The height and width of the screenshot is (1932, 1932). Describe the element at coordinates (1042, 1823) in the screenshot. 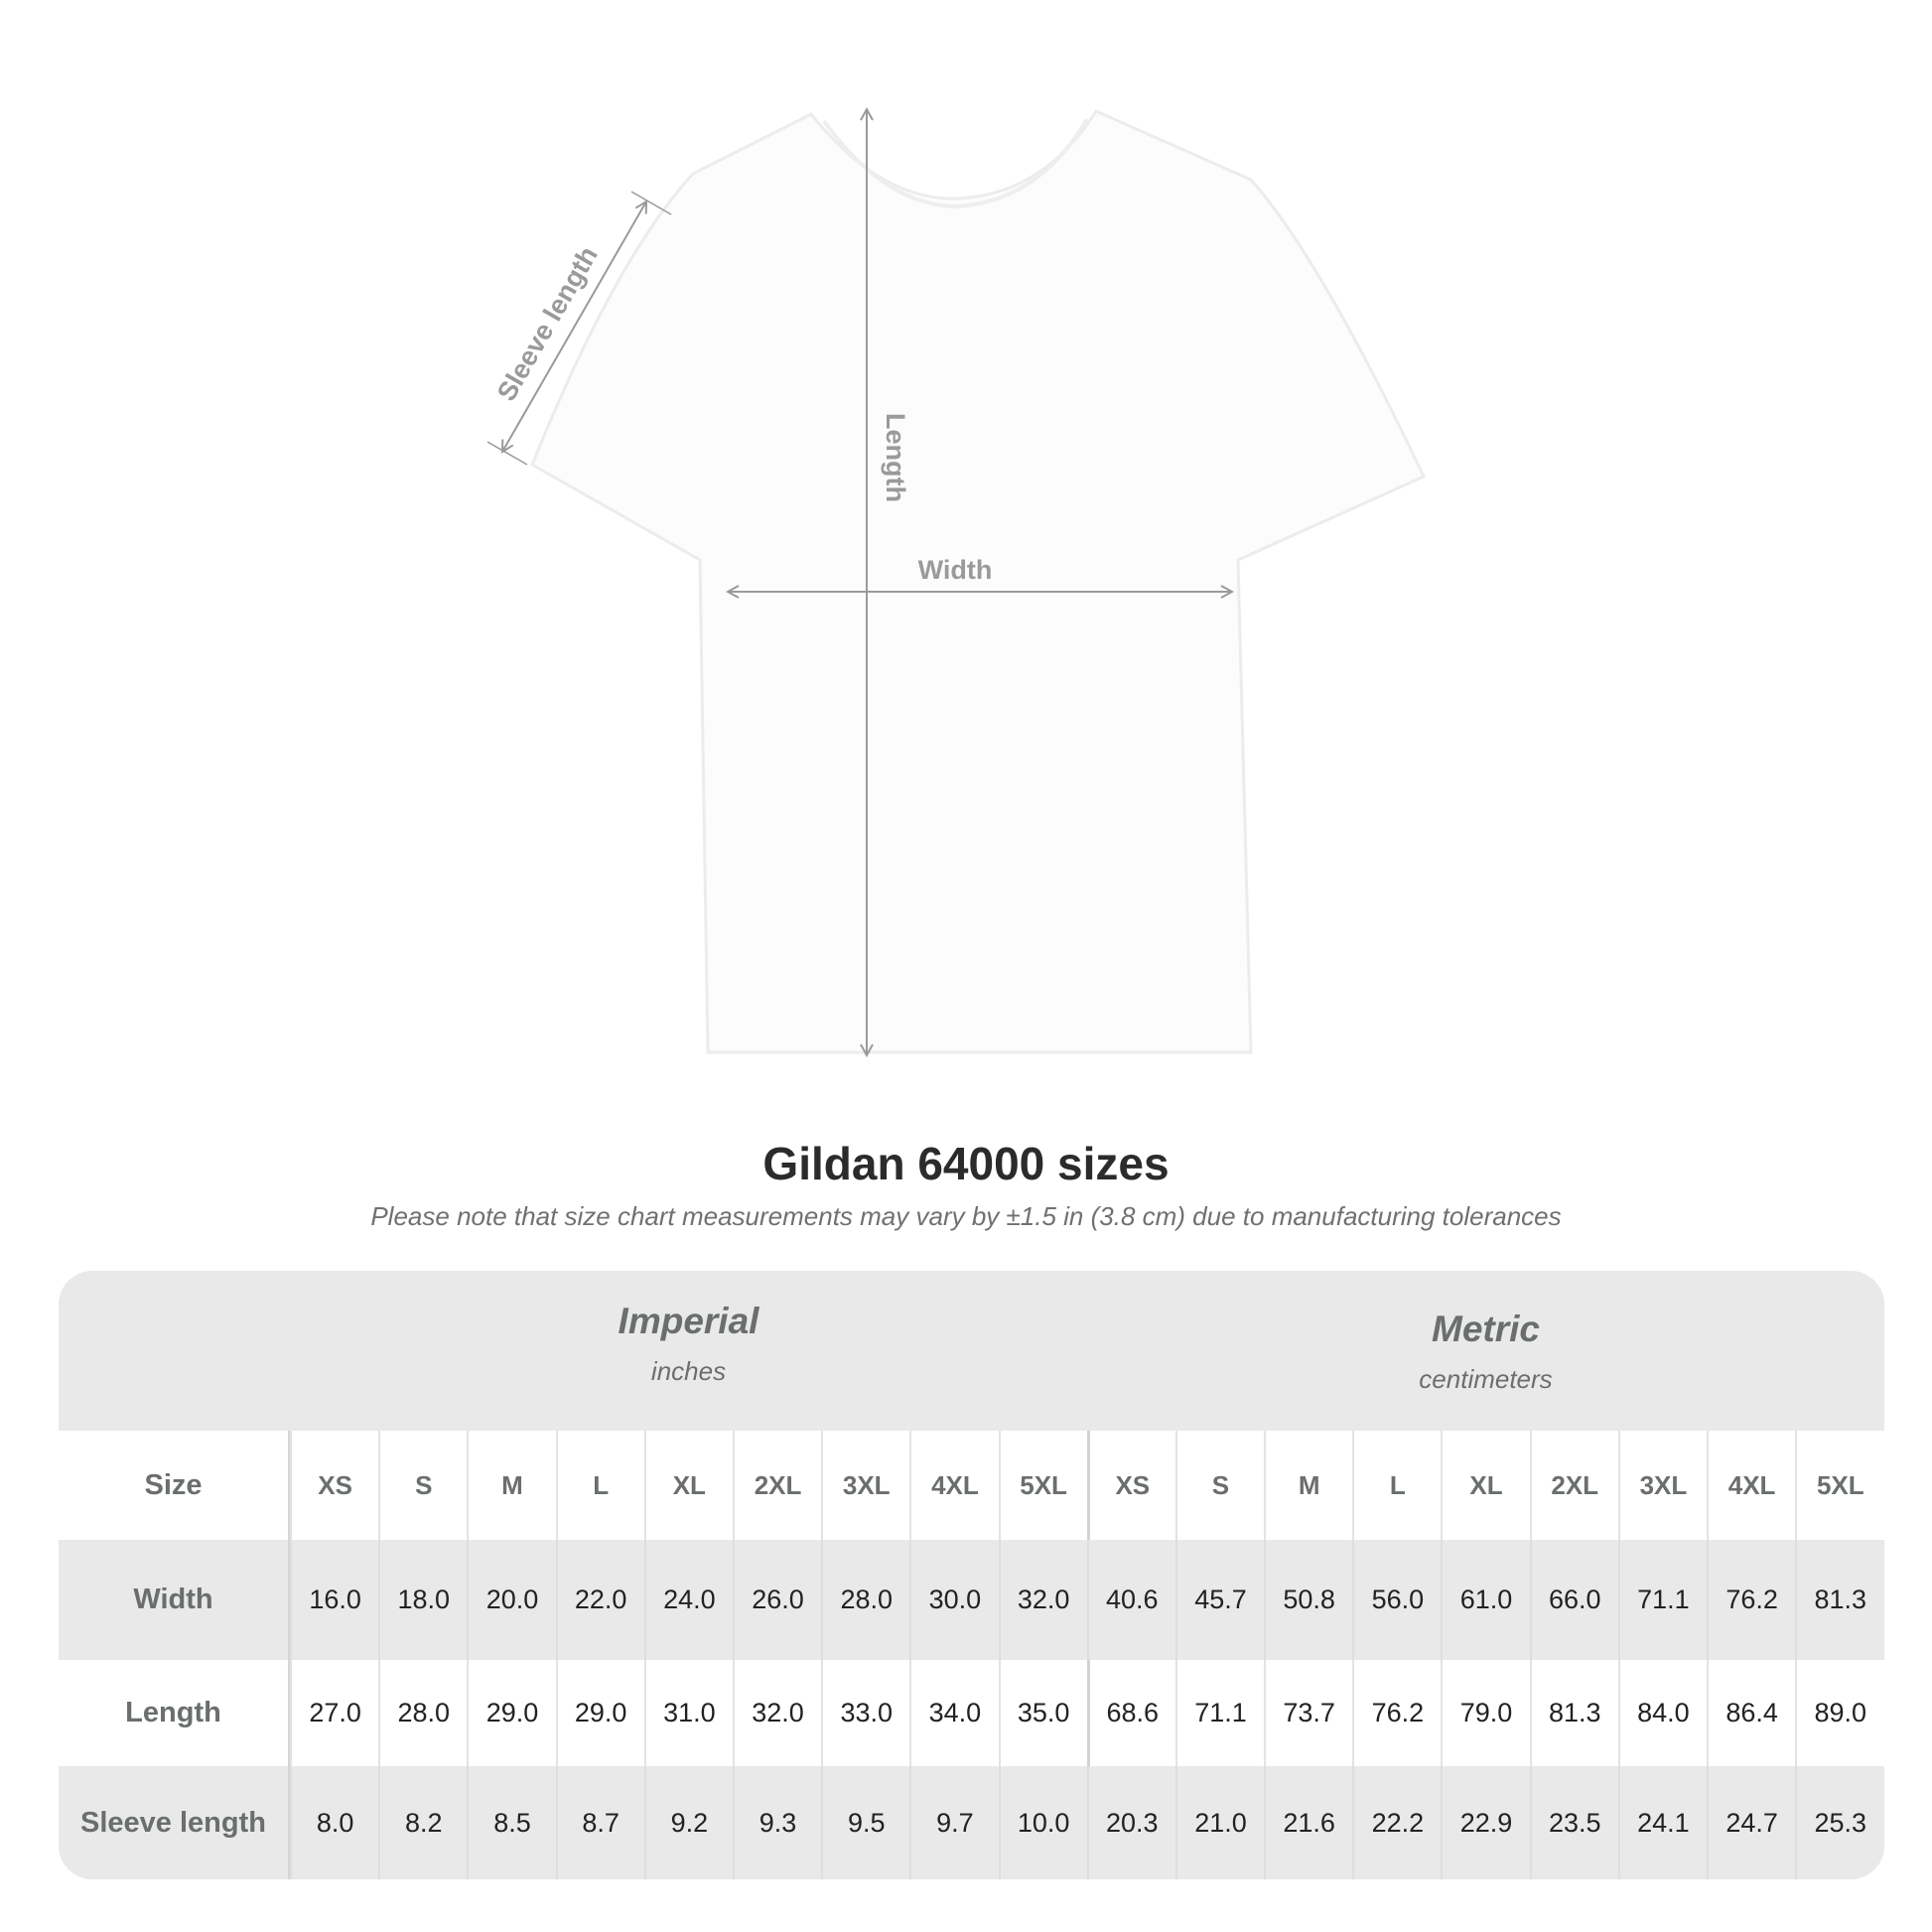

I see `measurement-cell: 10.0` at that location.